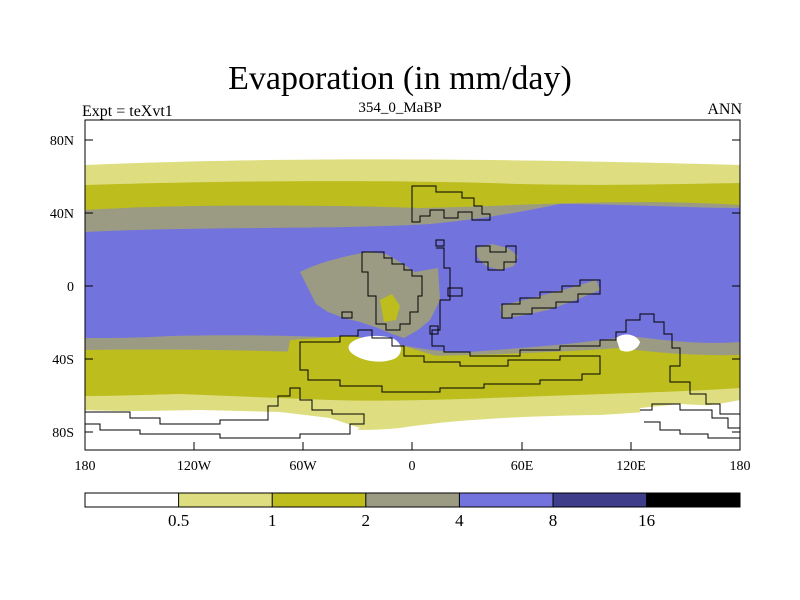 This screenshot has height=600, width=800. I want to click on continent-africa-inner, so click(390, 308).